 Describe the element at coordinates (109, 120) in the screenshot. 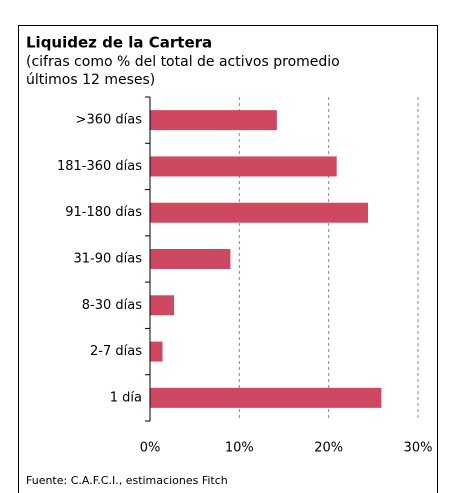

I see `y-tick-label: >360 días` at that location.